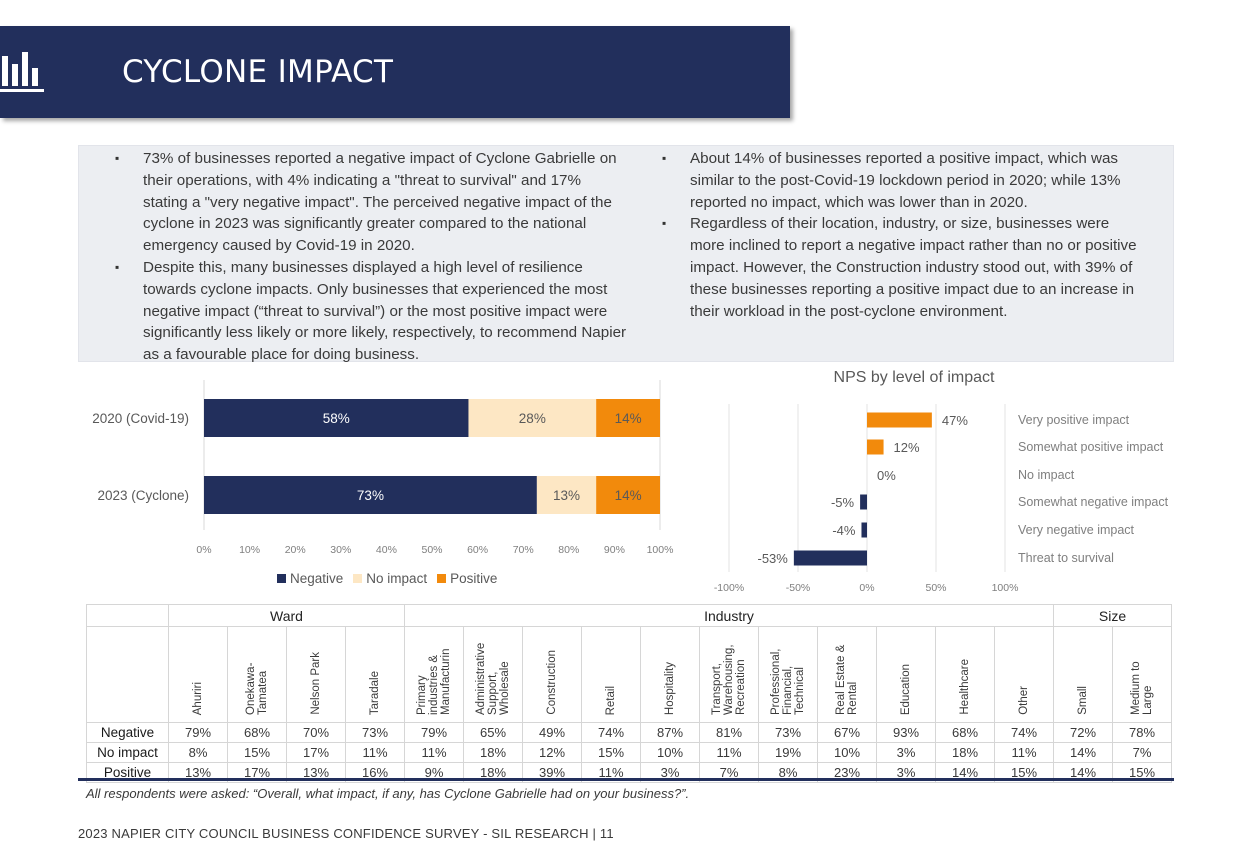  Describe the element at coordinates (907, 447) in the screenshot. I see `data-label: 12%` at that location.